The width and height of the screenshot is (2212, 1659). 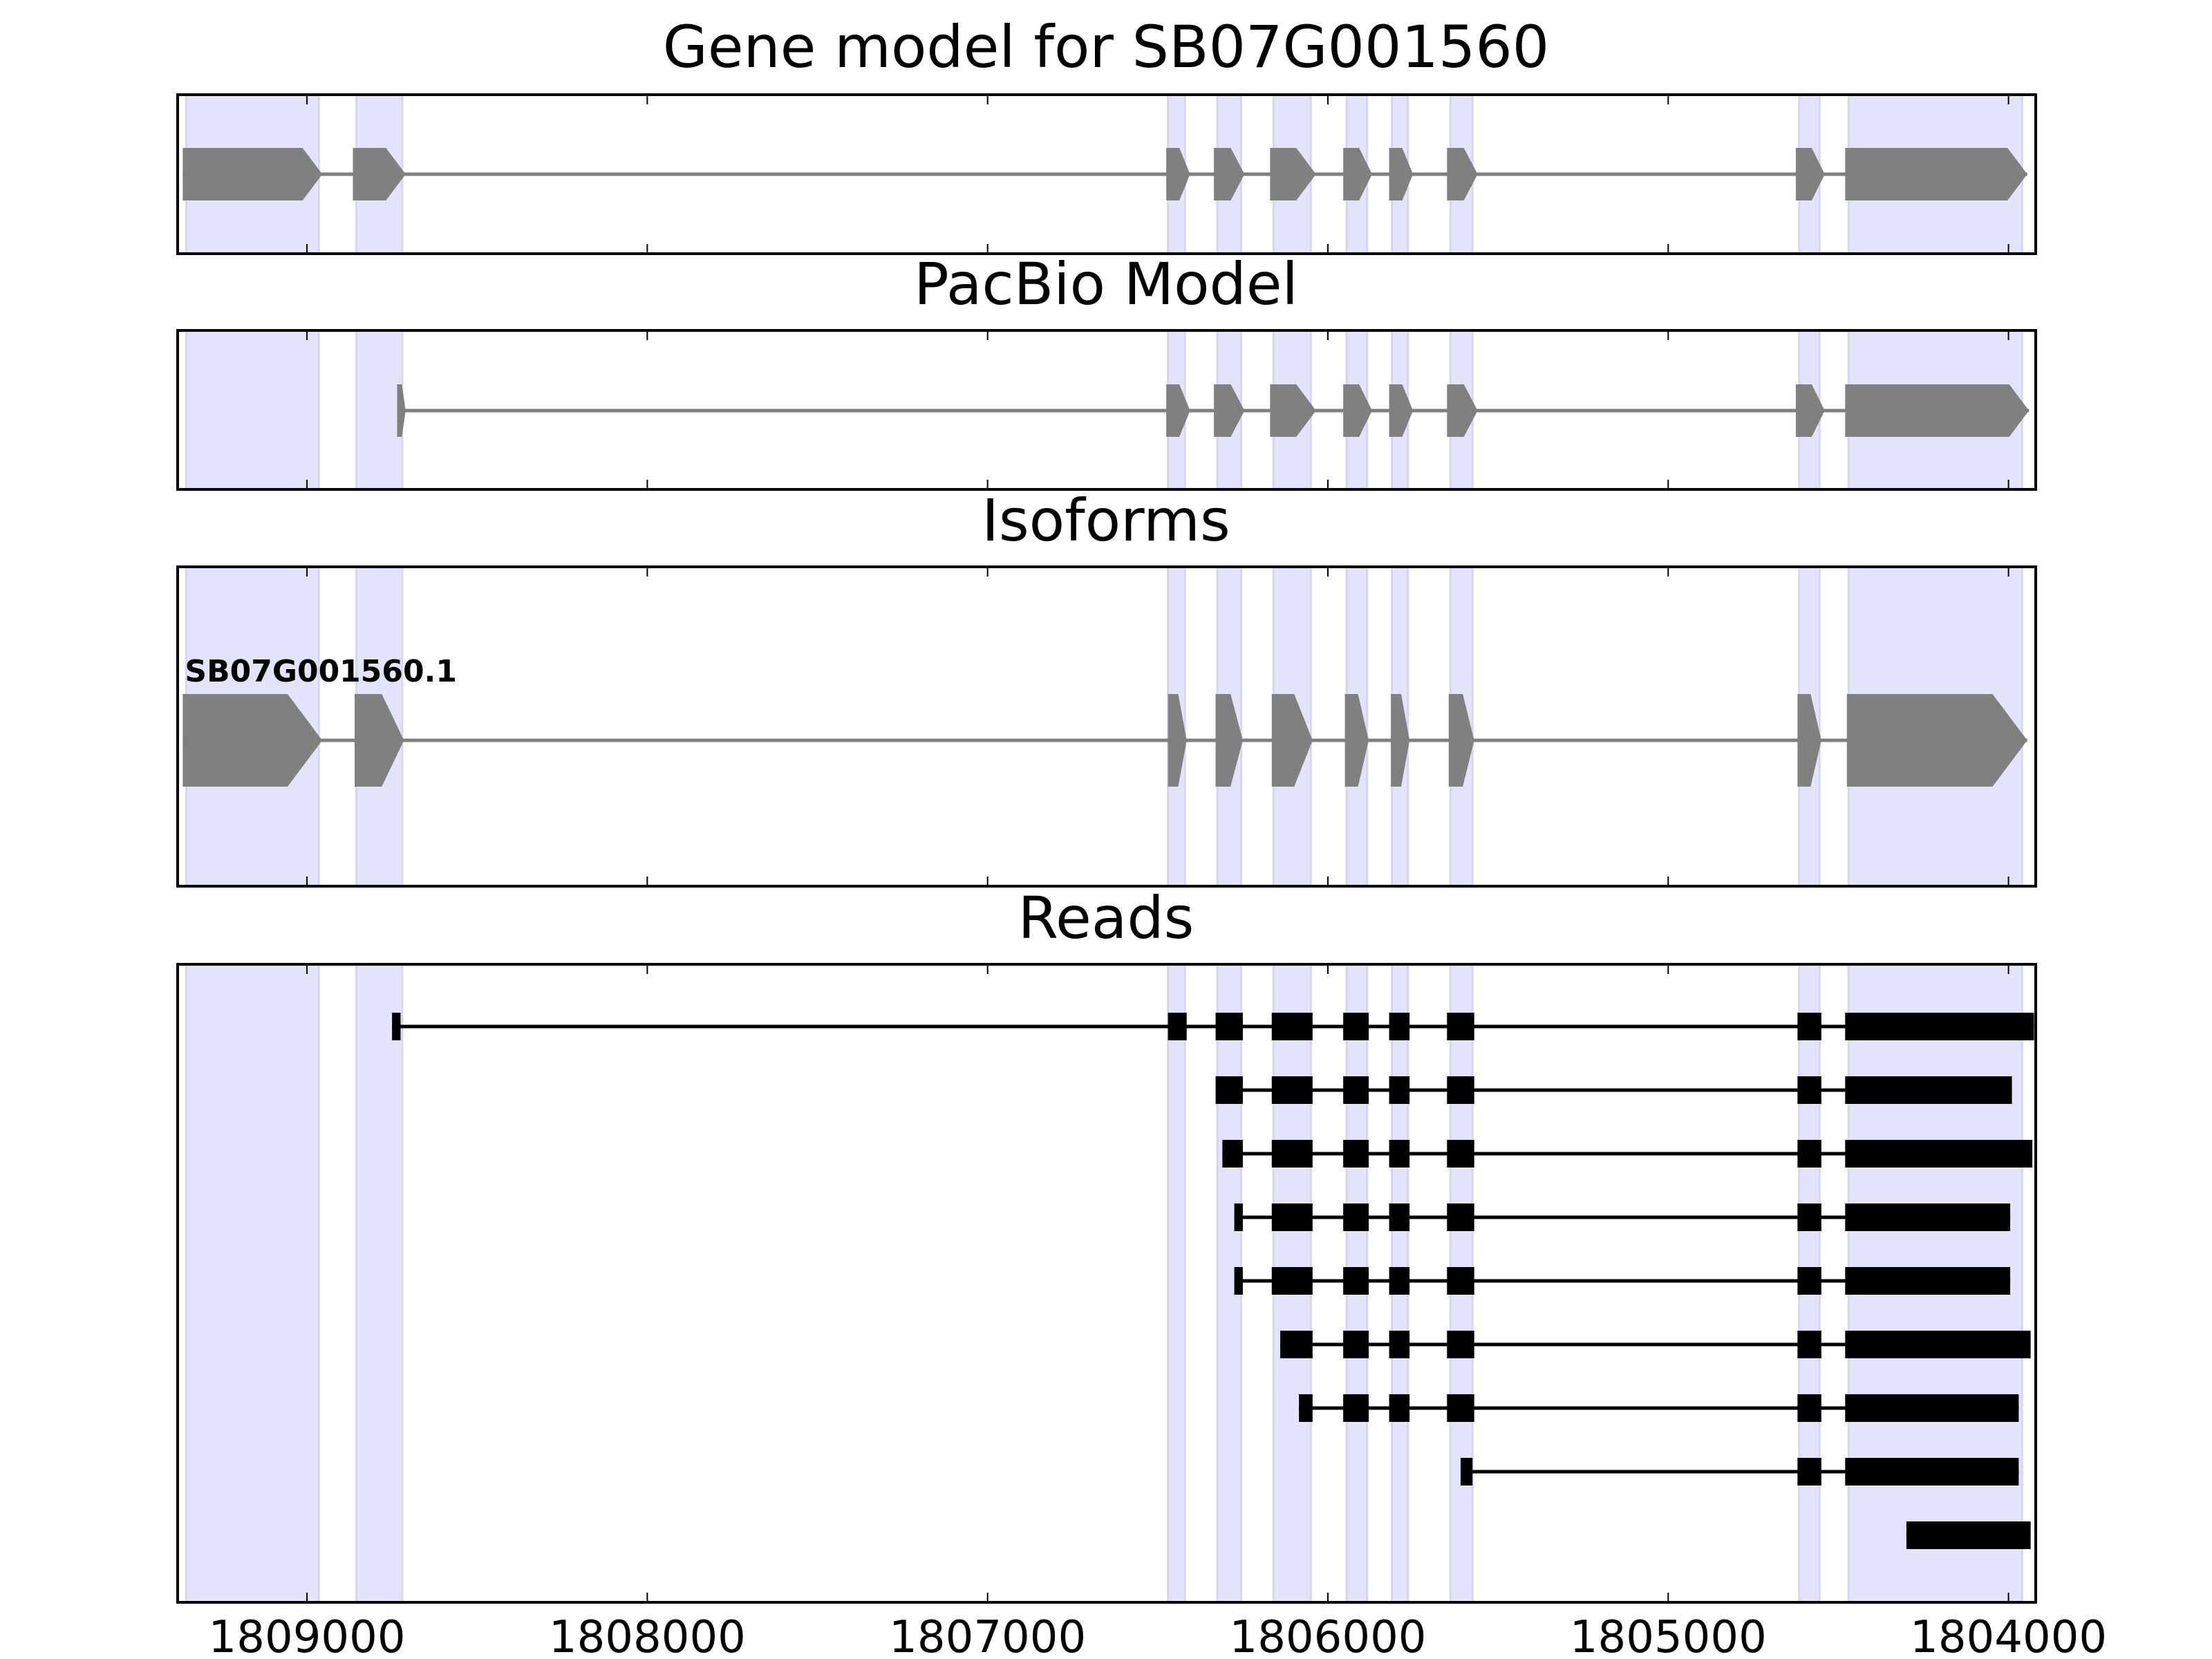 What do you see at coordinates (321, 671) in the screenshot?
I see `isoform-label: SB07G001560.1` at bounding box center [321, 671].